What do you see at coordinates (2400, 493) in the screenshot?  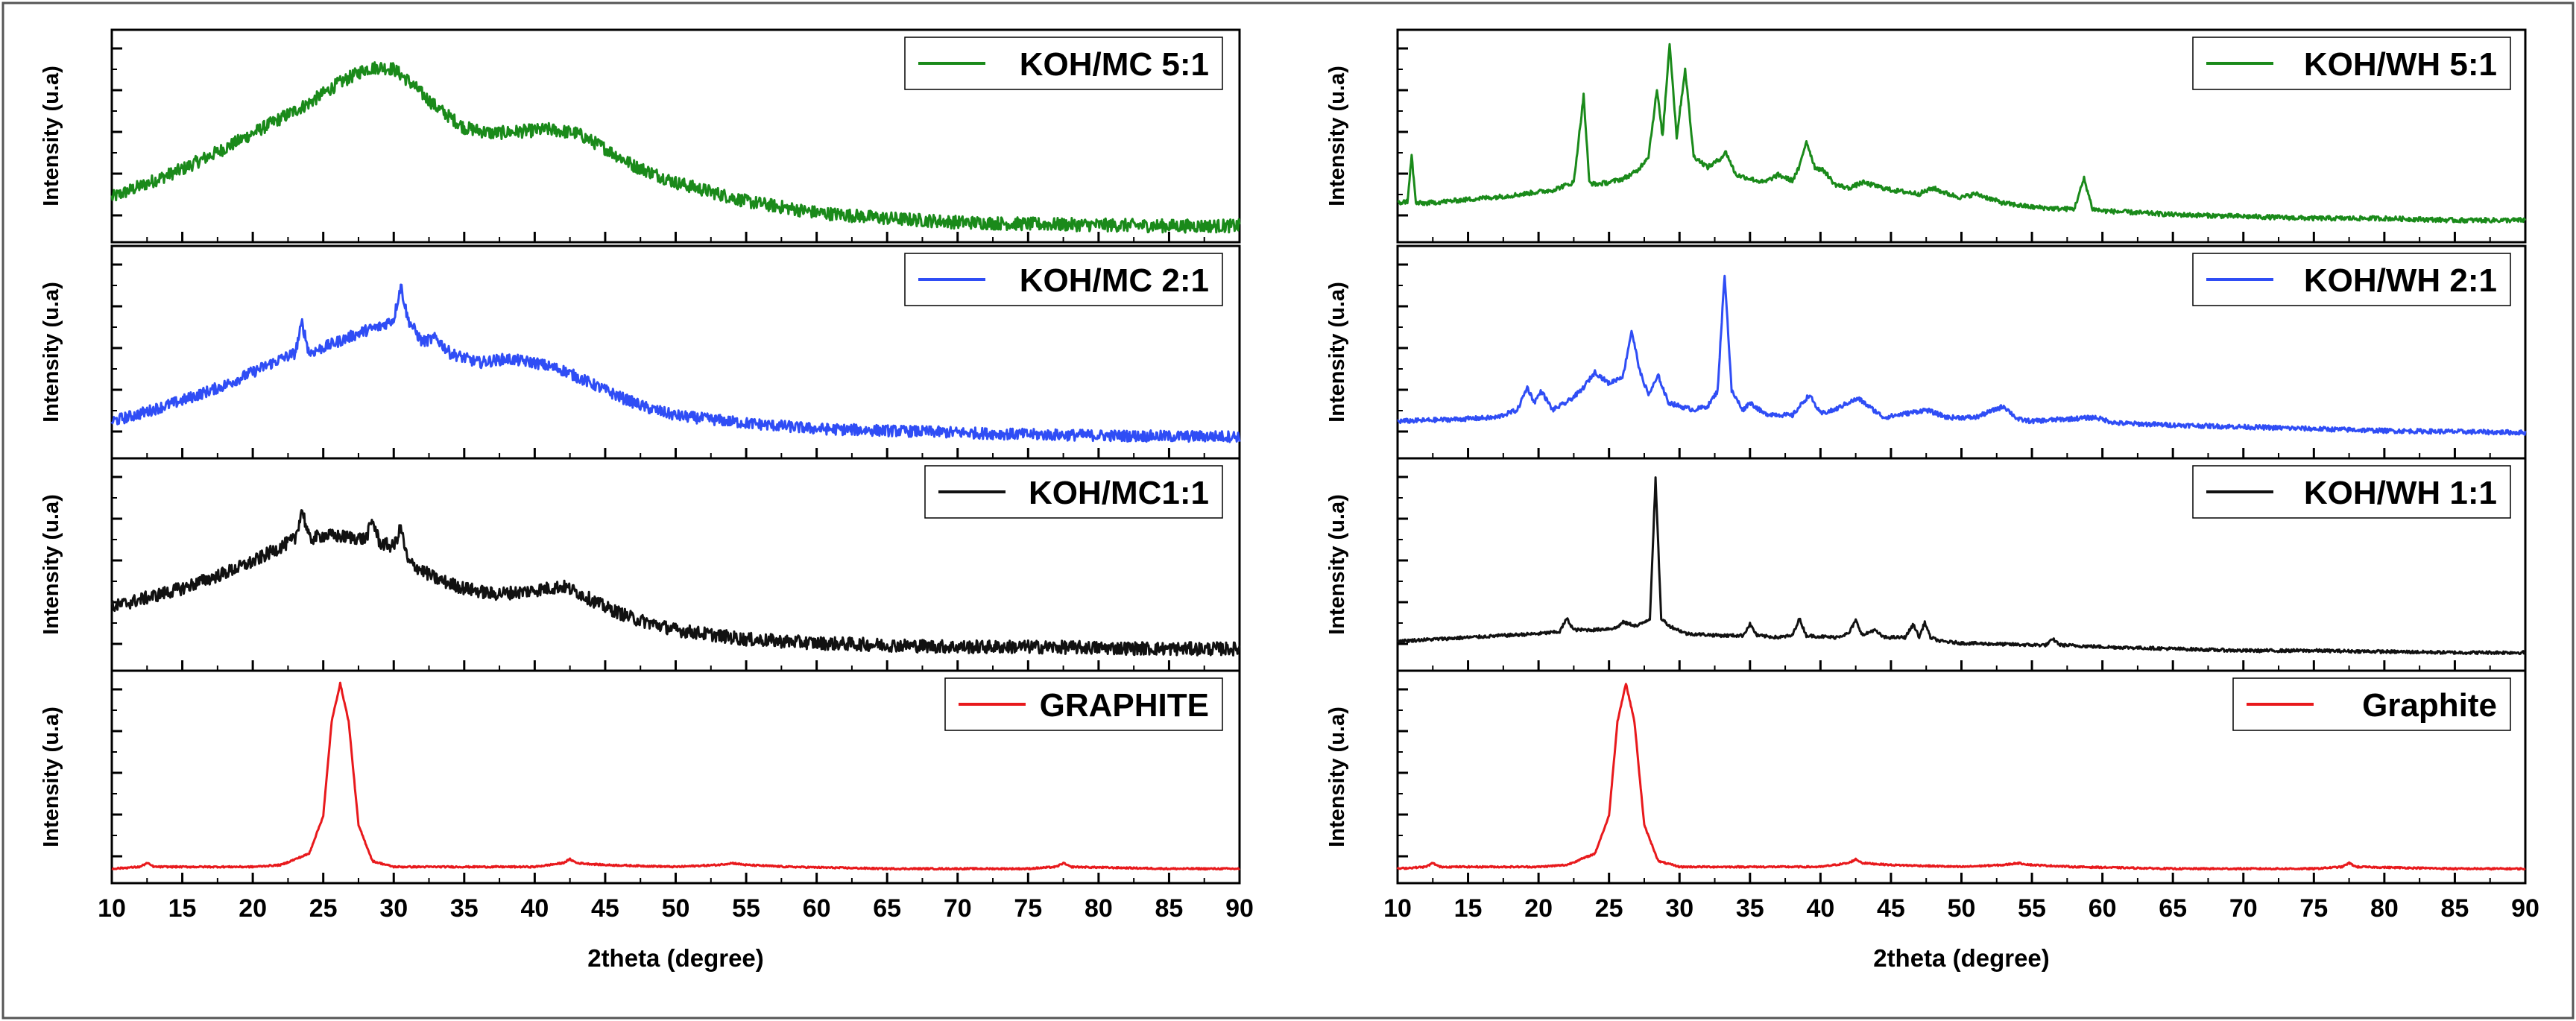 I see `legend-label: KOH/WH 1:1` at bounding box center [2400, 493].